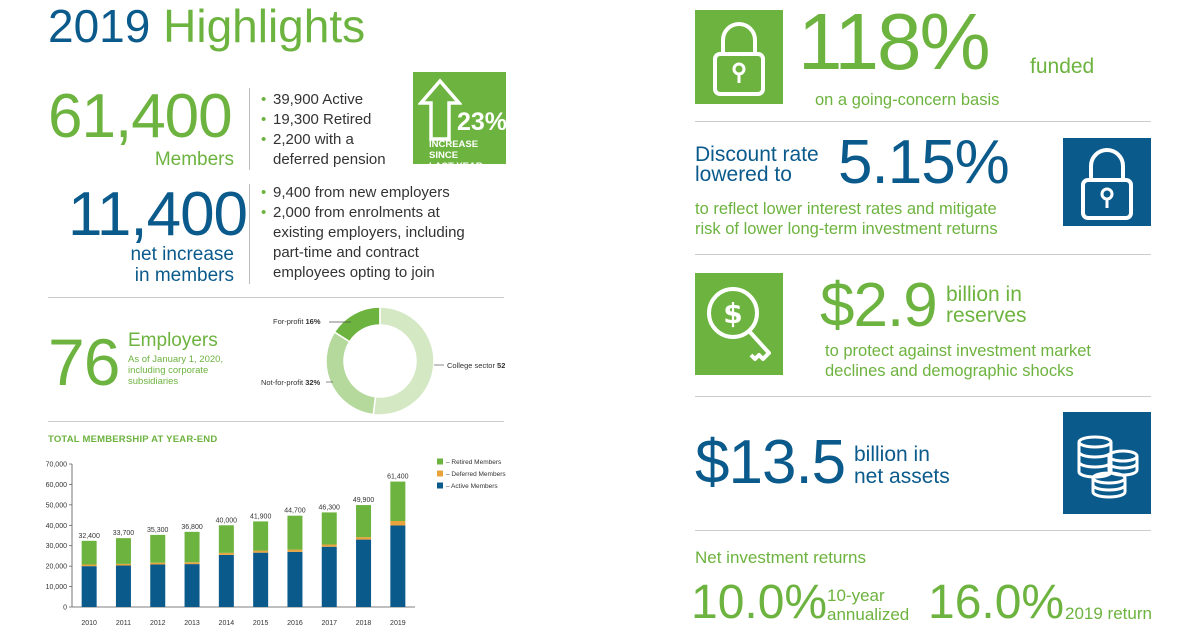 The image size is (1200, 630). Describe the element at coordinates (291, 382) in the screenshot. I see `donut-label: Not-for-profit 32%` at that location.